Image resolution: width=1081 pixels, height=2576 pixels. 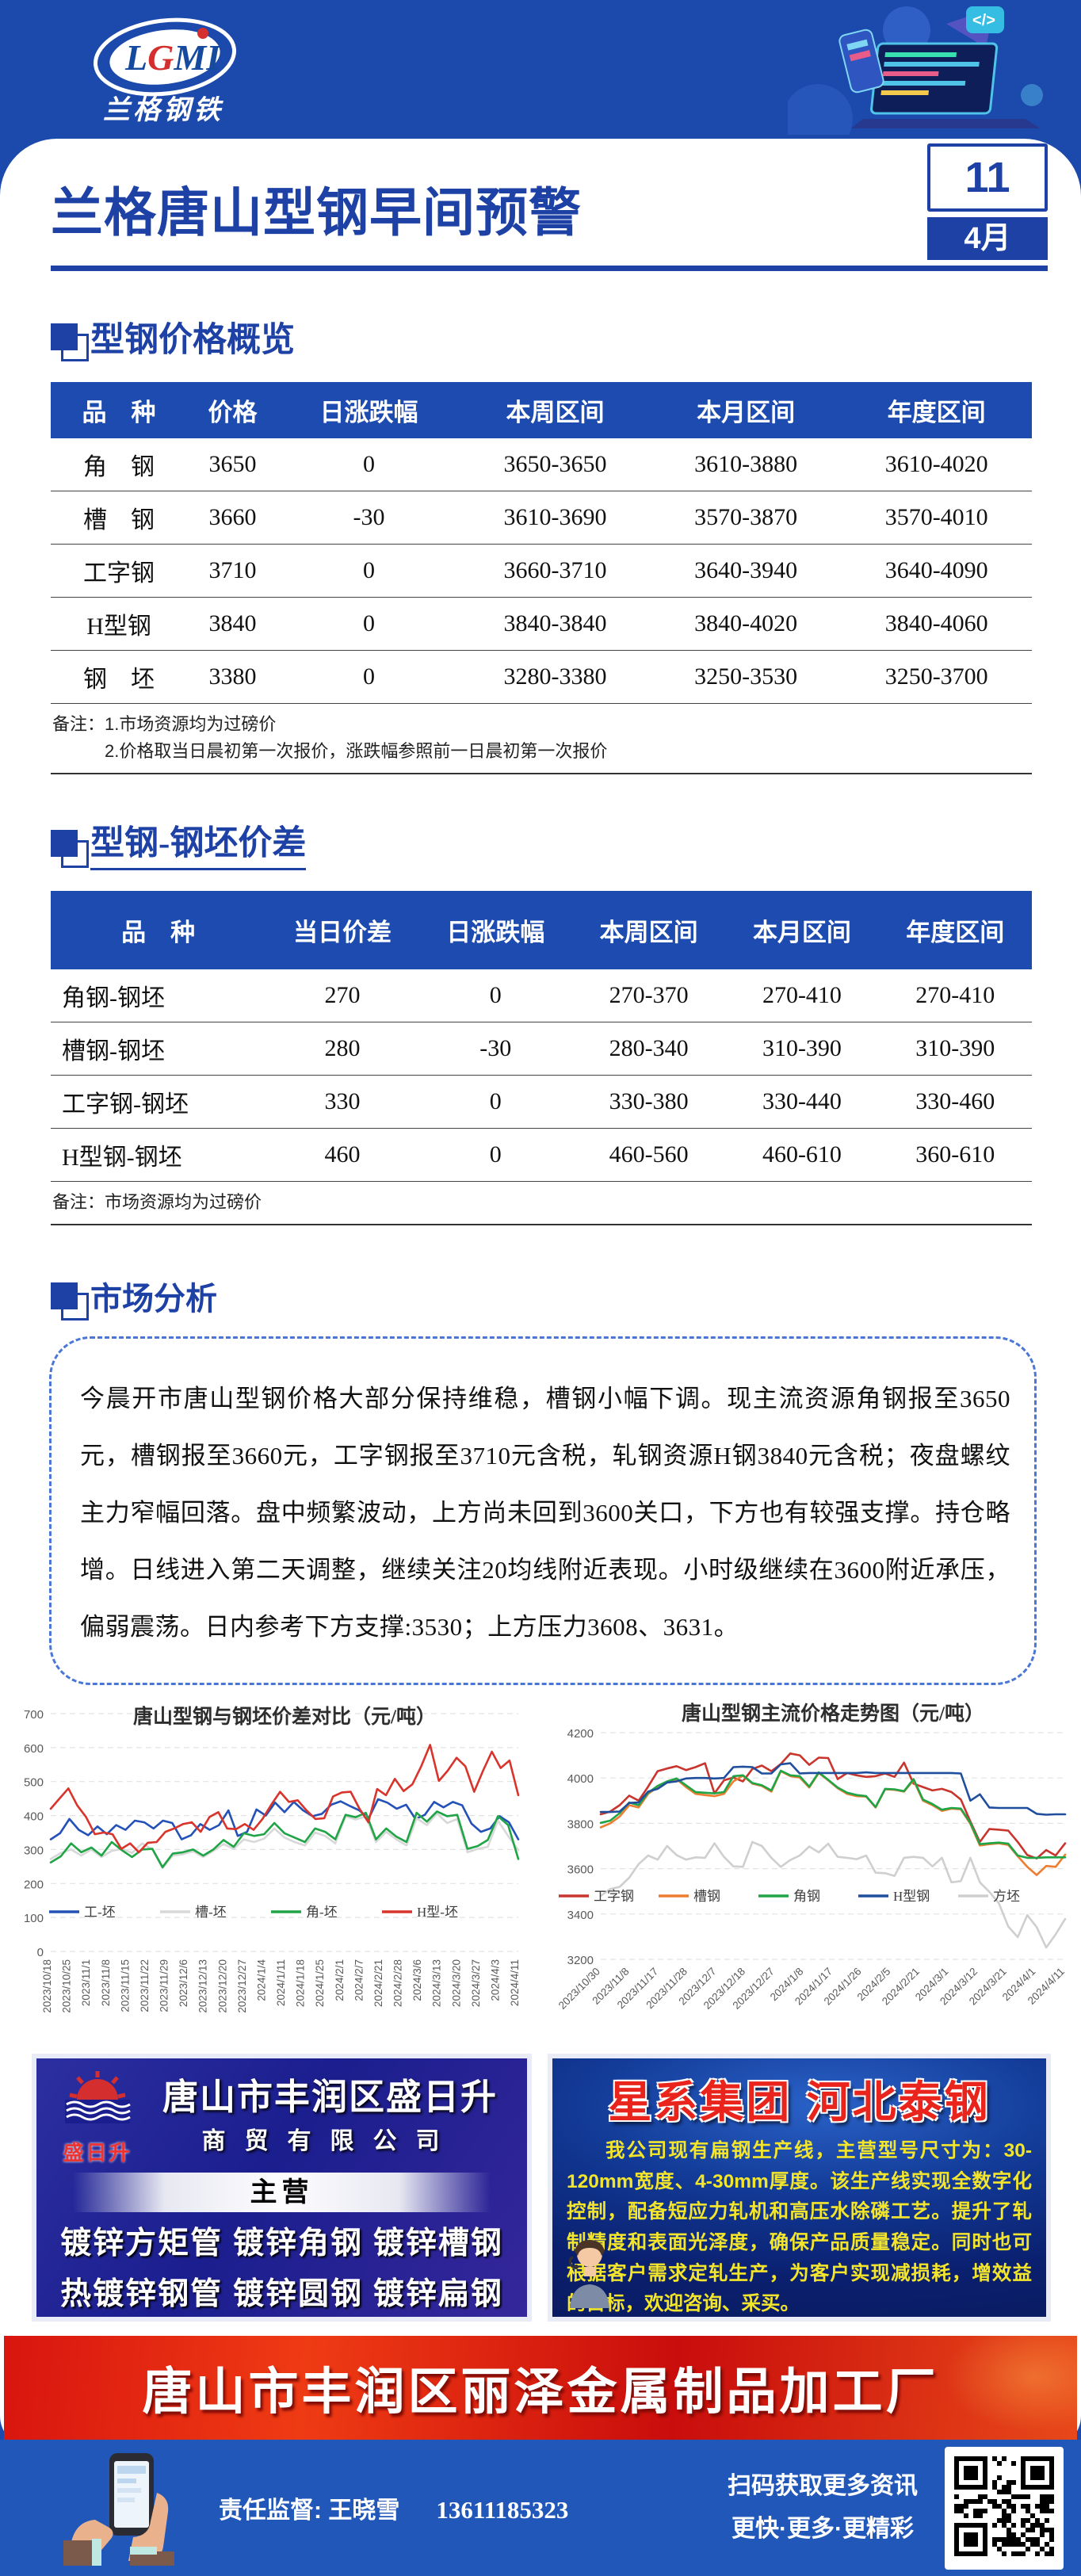 I want to click on ad-company-suffix: 商贸有限公司, so click(x=330, y=2140).